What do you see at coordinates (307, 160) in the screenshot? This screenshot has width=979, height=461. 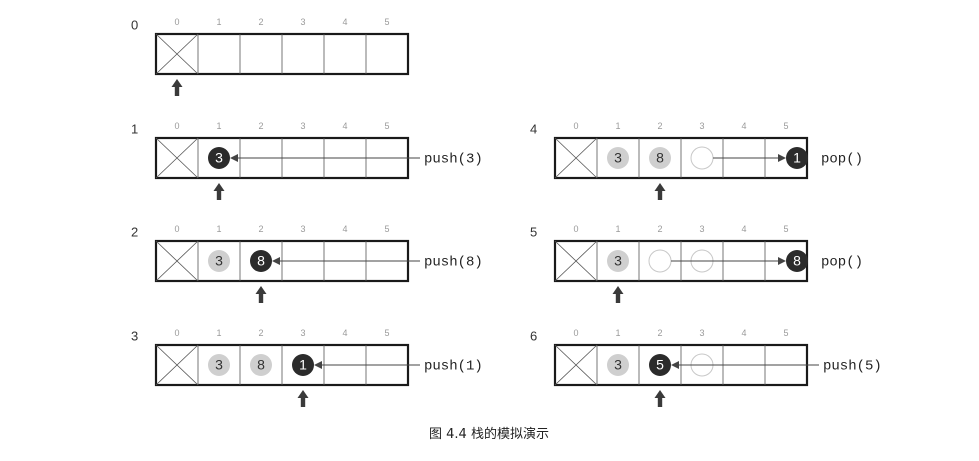 I see `stack-step-1: 1 0 1 2 3 4 5 3 push(3)` at bounding box center [307, 160].